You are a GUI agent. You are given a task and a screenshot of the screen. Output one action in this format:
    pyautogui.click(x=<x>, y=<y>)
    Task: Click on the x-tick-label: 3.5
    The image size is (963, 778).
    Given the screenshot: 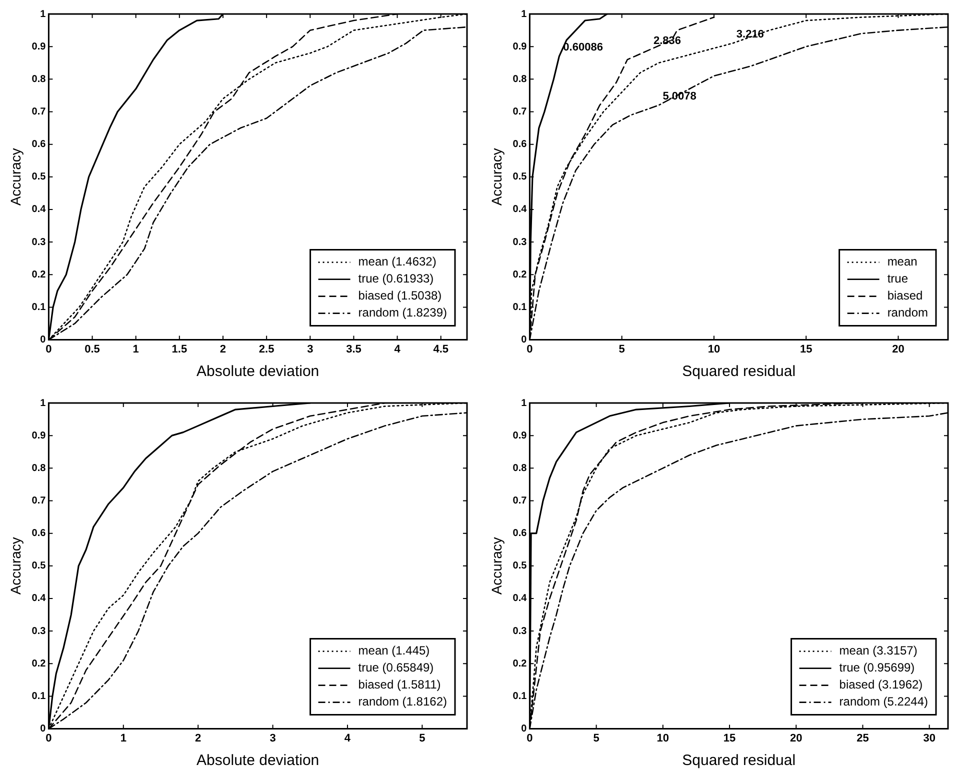 What is the action you would take?
    pyautogui.click(x=354, y=349)
    